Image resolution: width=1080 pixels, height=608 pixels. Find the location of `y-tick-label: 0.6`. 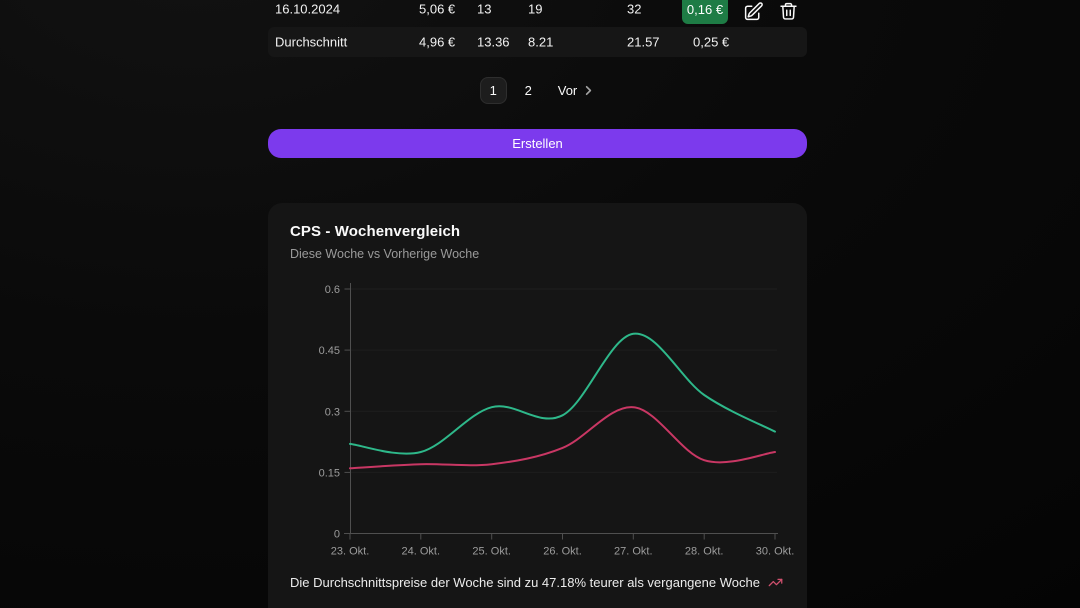

y-tick-label: 0.6 is located at coordinates (332, 290).